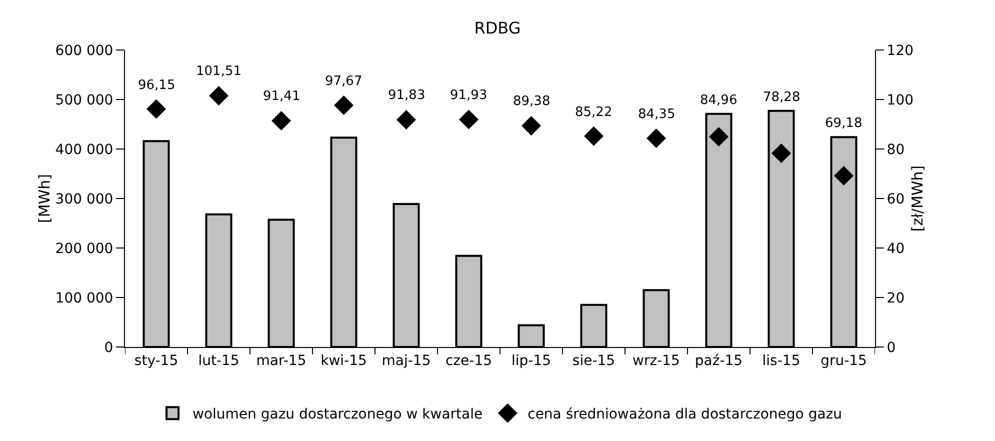  What do you see at coordinates (895, 199) in the screenshot?
I see `y2-tick-label: 60` at bounding box center [895, 199].